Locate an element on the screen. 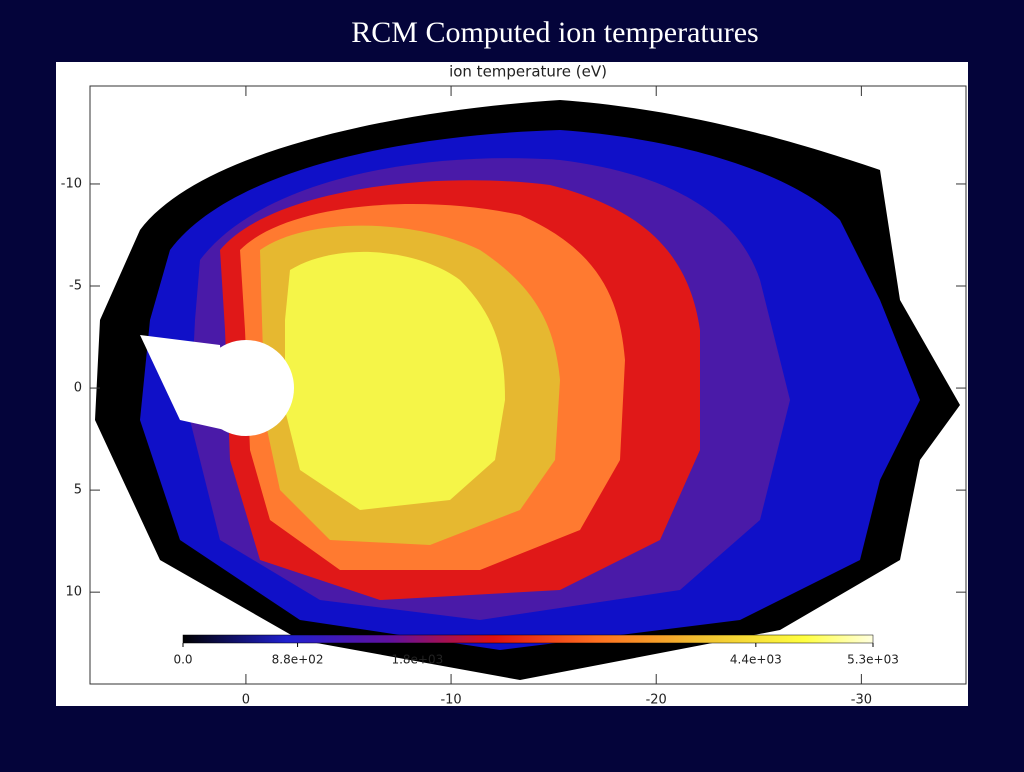  y-tick-label: 0 is located at coordinates (78, 388).